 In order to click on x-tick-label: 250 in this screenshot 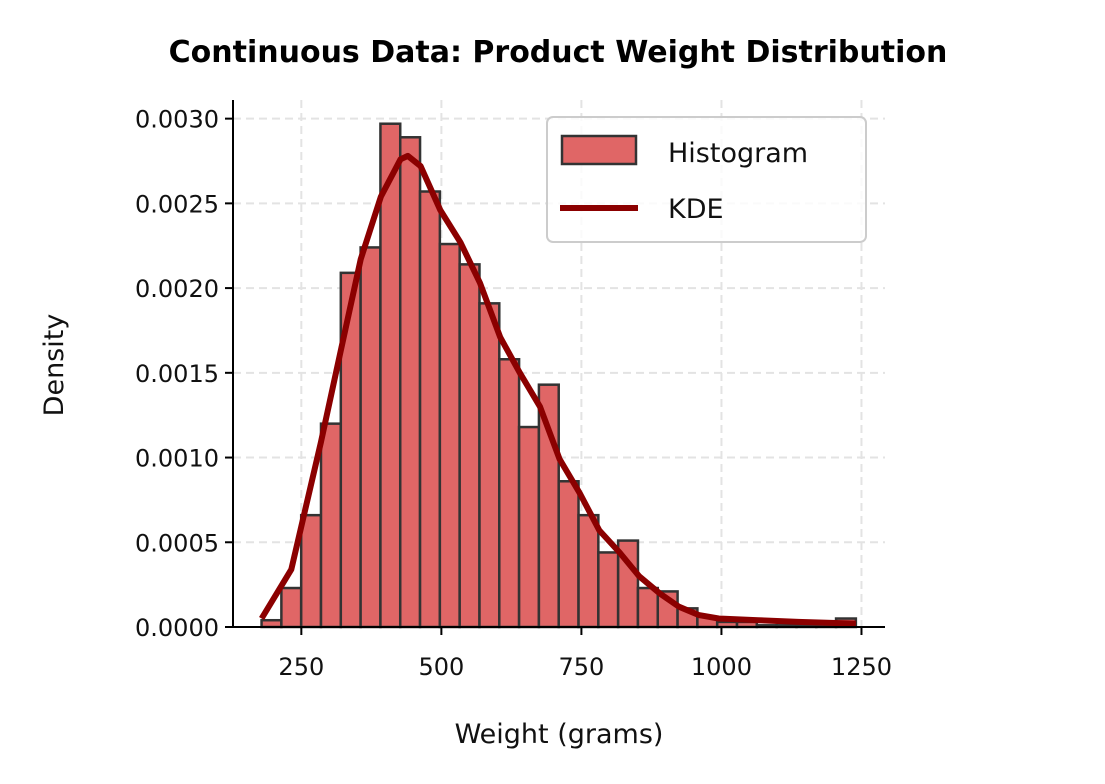, I will do `click(301, 667)`.